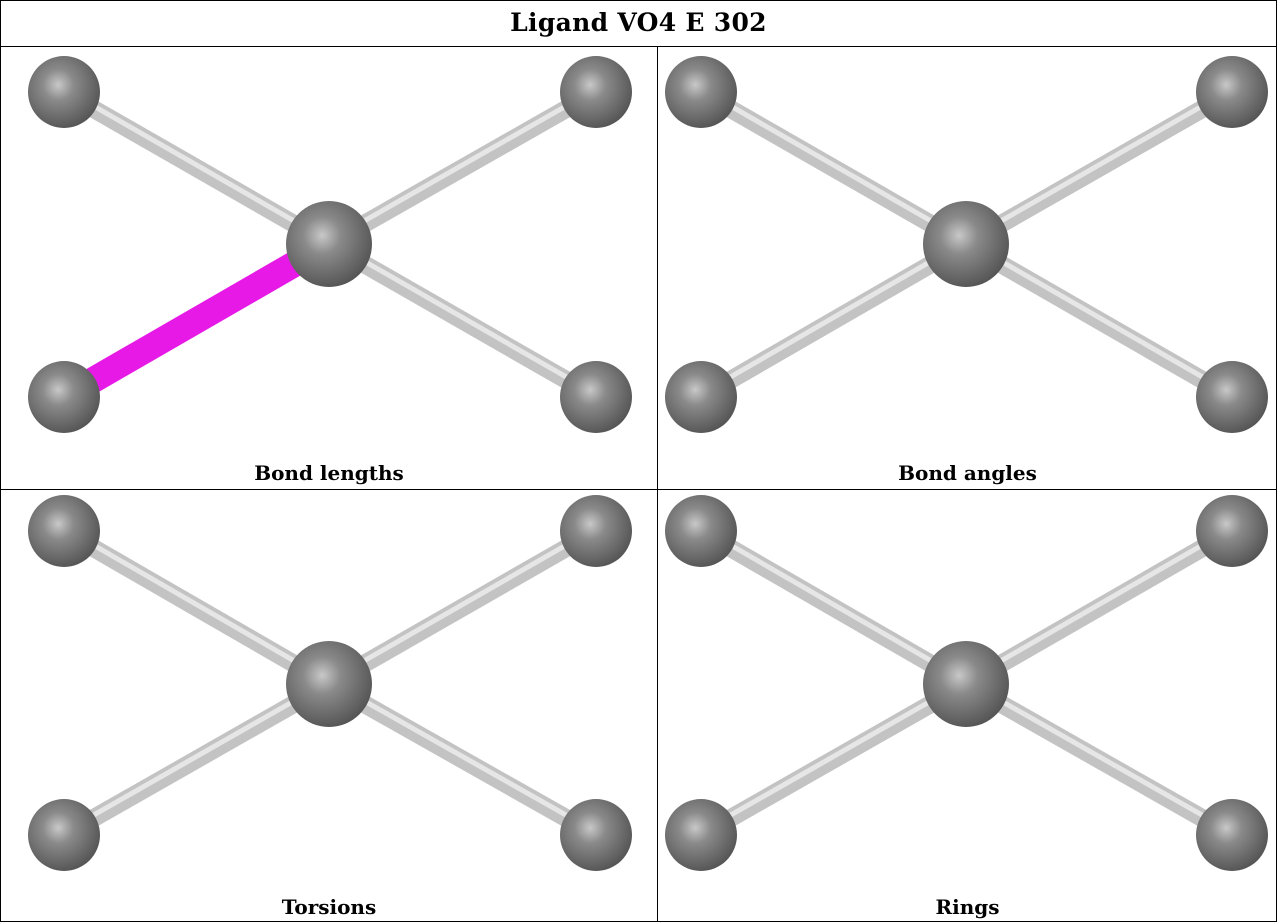 The width and height of the screenshot is (1278, 923). What do you see at coordinates (638, 489) in the screenshot?
I see `row-divider` at bounding box center [638, 489].